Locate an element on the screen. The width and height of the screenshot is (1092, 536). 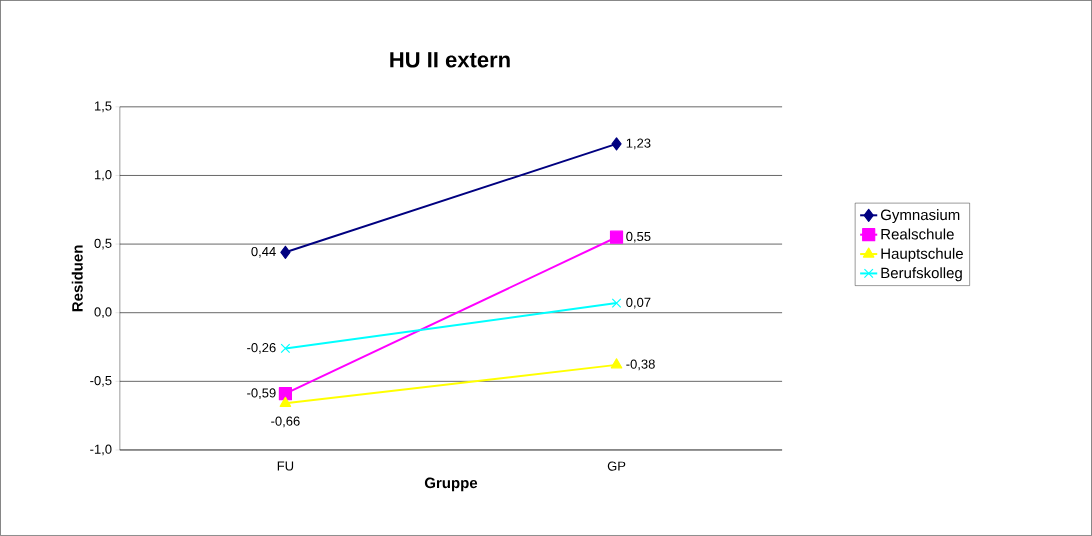
x-tick-label: GP is located at coordinates (616, 466).